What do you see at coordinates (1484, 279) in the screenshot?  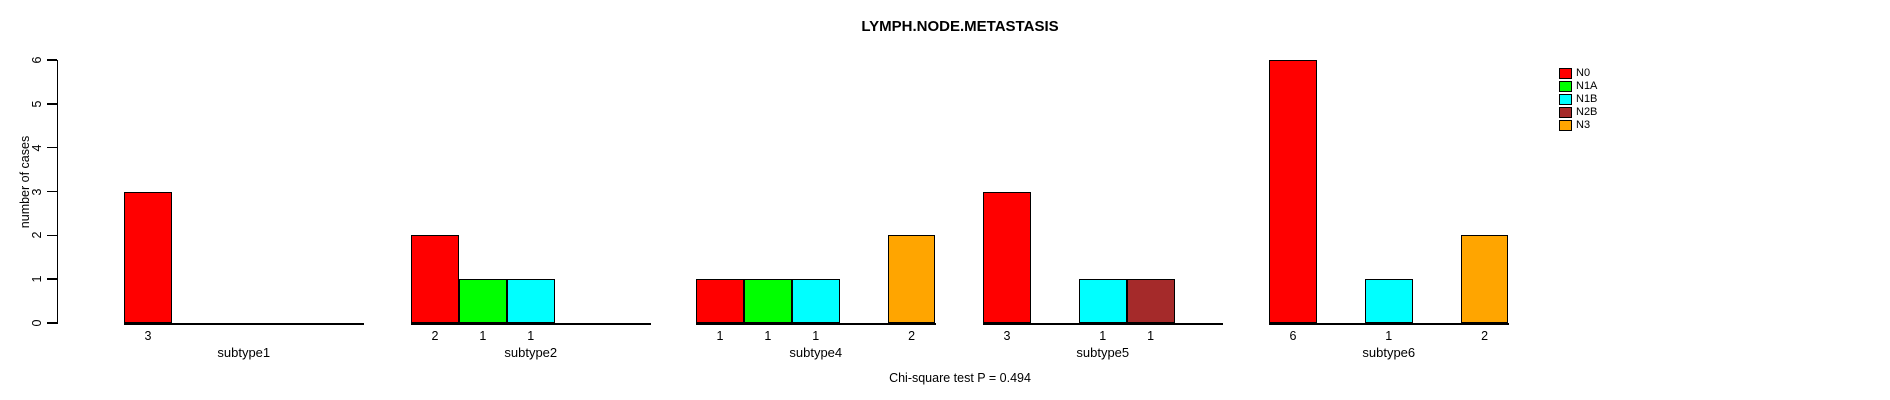 I see `bar-n3-subtype6` at bounding box center [1484, 279].